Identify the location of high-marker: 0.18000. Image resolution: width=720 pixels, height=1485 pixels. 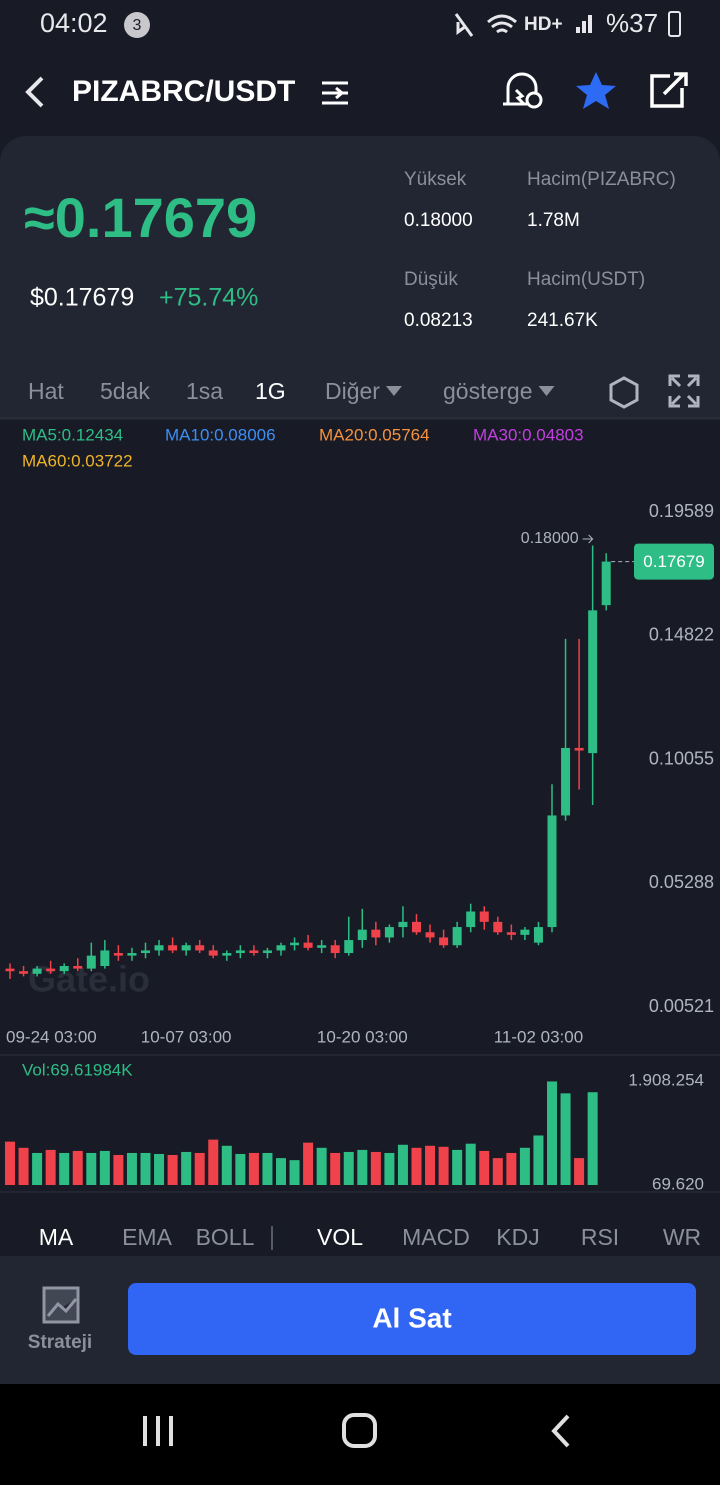
(550, 538).